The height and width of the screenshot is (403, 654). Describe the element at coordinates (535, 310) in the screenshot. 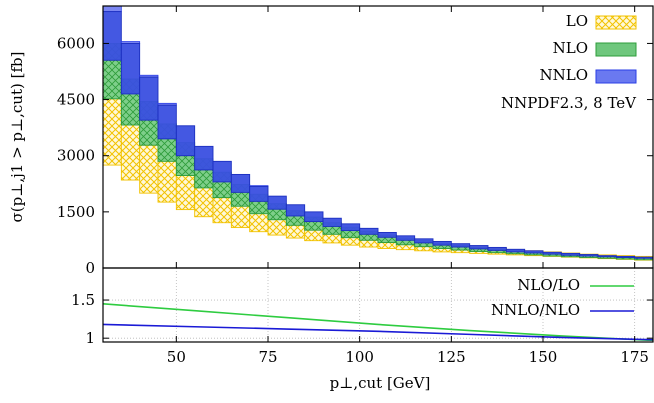

I see `legend-label-nnlo-nlo: NNLO/NLO` at that location.